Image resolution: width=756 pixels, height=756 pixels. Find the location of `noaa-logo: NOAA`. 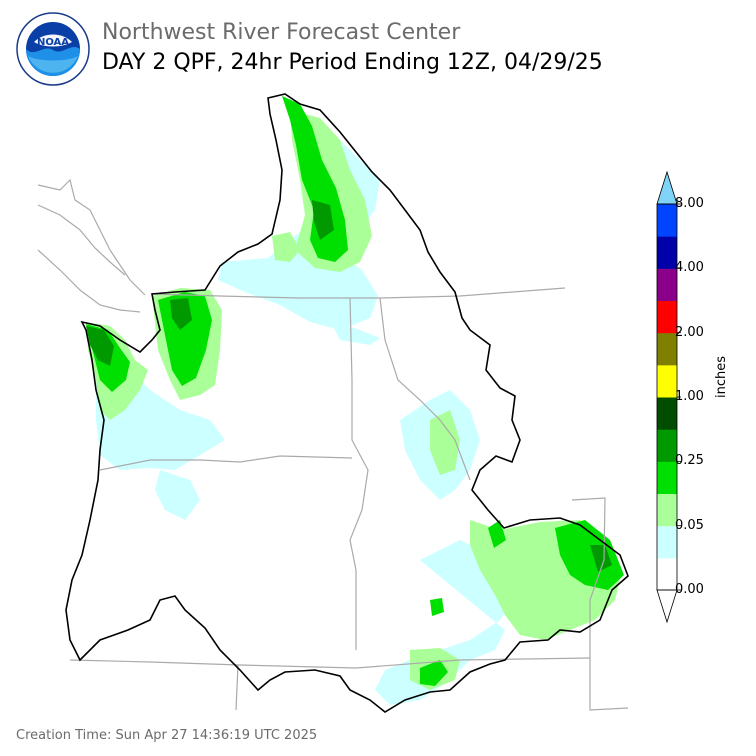

noaa-logo: NOAA is located at coordinates (53, 49).